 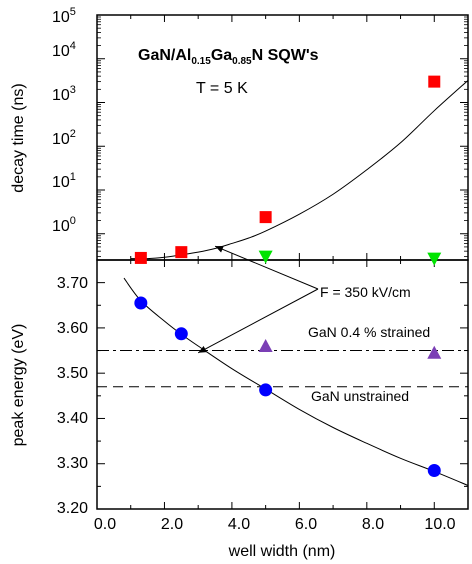 I want to click on y-tick-label-1e2: 10², so click(x=64, y=138).